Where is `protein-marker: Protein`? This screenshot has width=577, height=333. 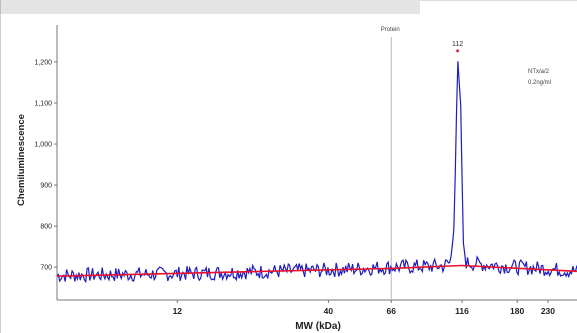
protein-marker: Protein is located at coordinates (390, 163).